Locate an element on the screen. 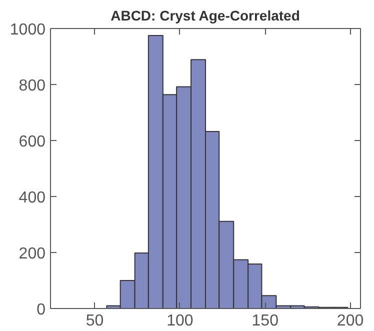 The image size is (374, 331). y-tick-label: 0 is located at coordinates (41, 310).